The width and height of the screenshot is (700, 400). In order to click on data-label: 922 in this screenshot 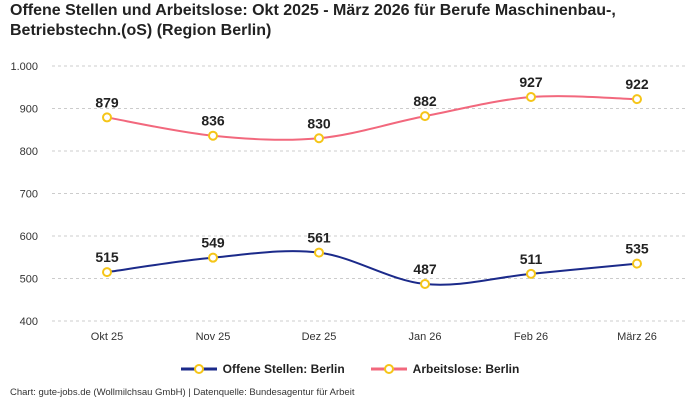, I will do `click(637, 84)`.